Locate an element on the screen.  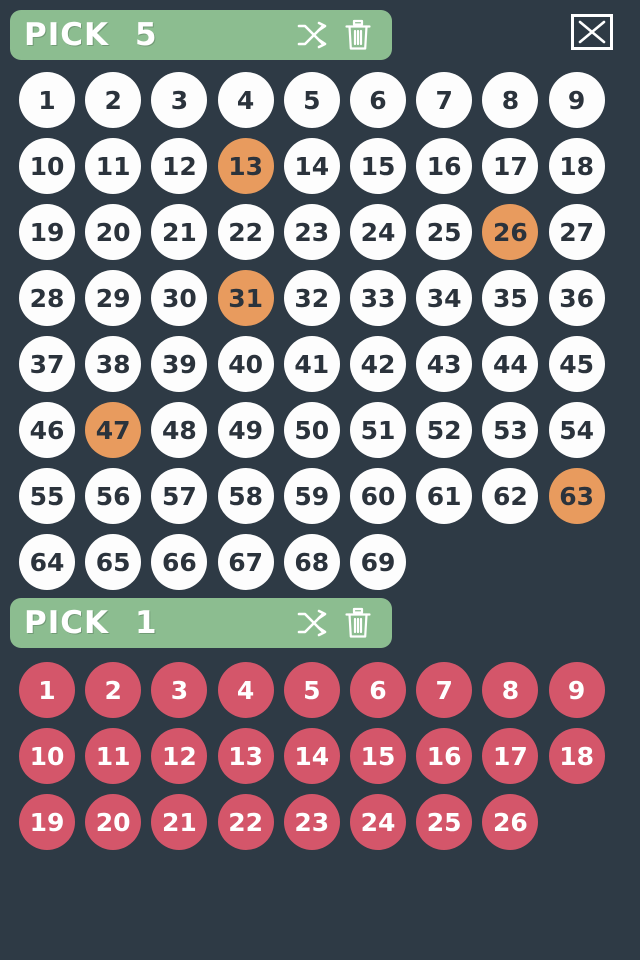
number-ball-bonus-pool-16: 16 is located at coordinates (444, 756).